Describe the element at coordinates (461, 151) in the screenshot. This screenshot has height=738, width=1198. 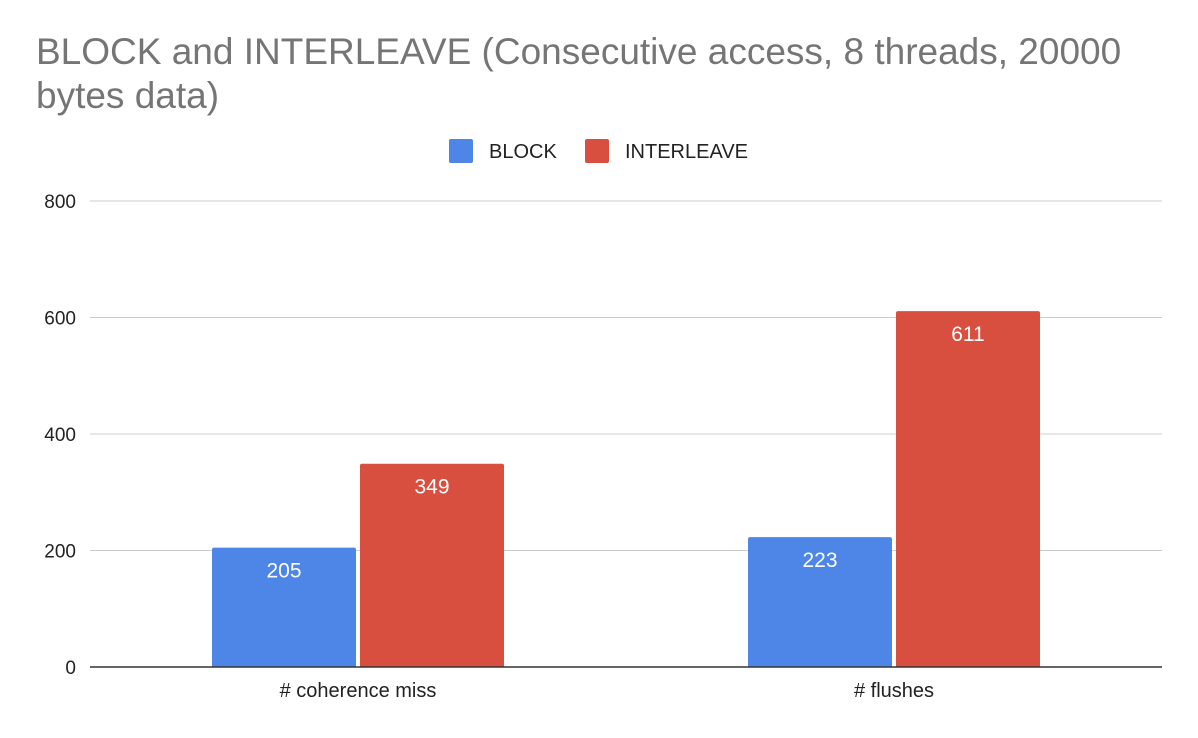
I see `legend-swatch-block` at that location.